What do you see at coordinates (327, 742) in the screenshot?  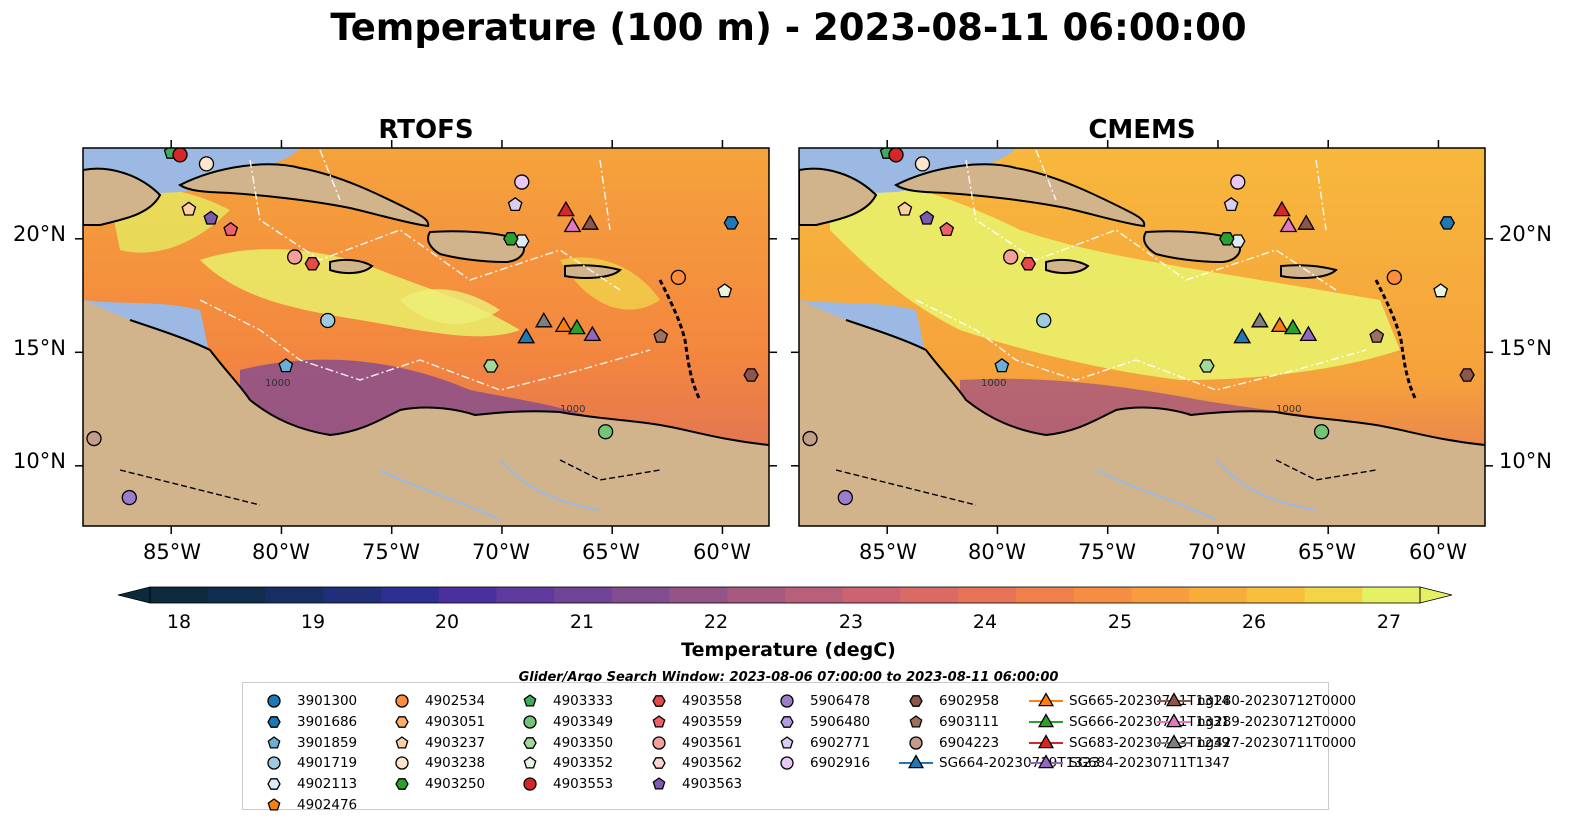 I see `legend-label: 3901859` at bounding box center [327, 742].